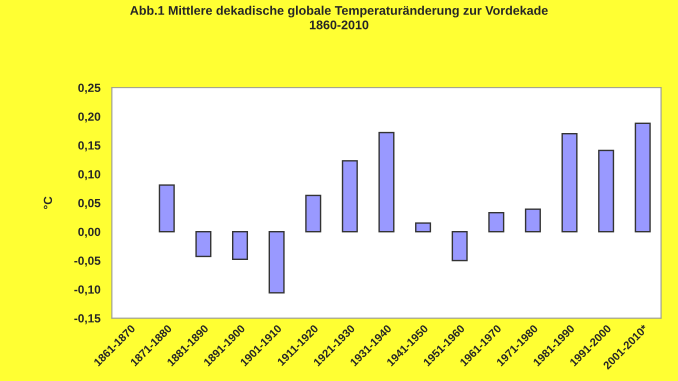 Image resolution: width=678 pixels, height=381 pixels. Describe the element at coordinates (89, 89) in the screenshot. I see `y-tick-label: 0,25` at that location.